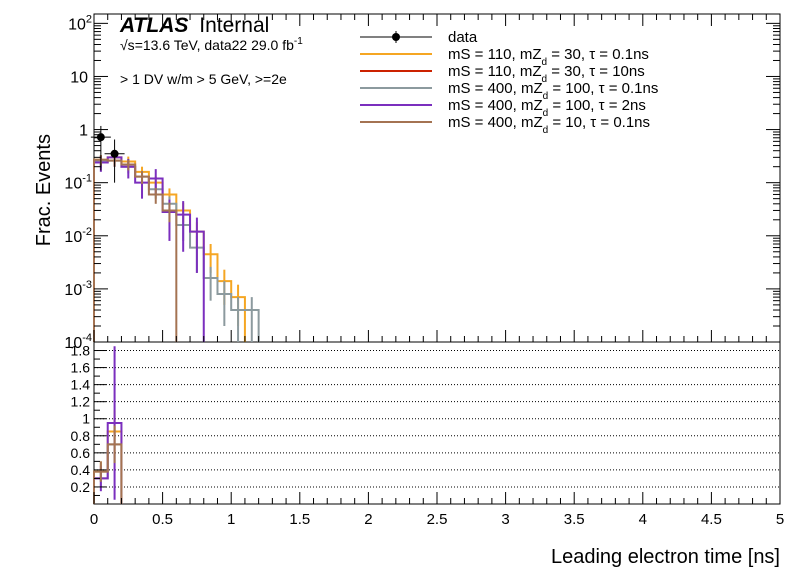  Describe the element at coordinates (81, 487) in the screenshot. I see `ratio-tick-label: 0.2` at that location.